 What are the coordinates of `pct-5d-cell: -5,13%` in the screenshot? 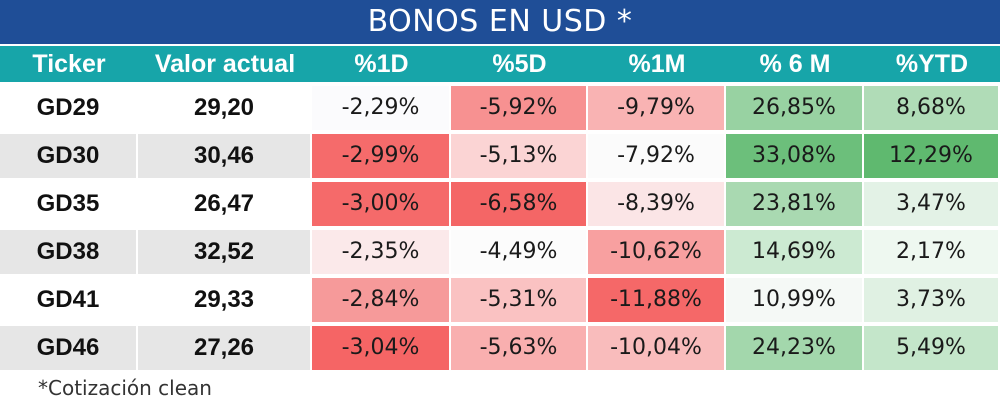 It's located at (518, 156).